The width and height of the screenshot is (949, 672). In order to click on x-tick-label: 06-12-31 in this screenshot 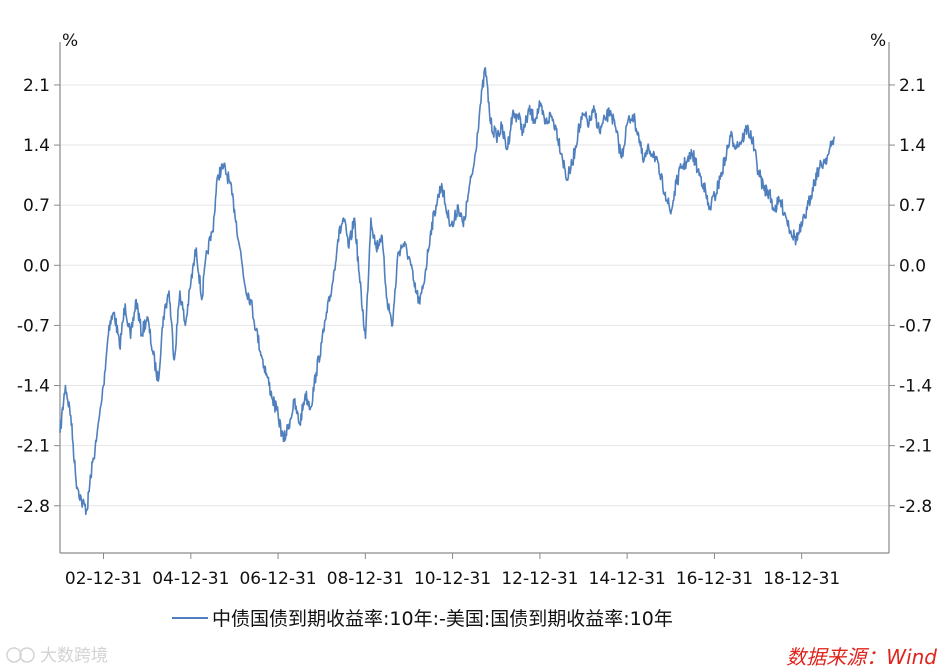, I will do `click(277, 579)`.